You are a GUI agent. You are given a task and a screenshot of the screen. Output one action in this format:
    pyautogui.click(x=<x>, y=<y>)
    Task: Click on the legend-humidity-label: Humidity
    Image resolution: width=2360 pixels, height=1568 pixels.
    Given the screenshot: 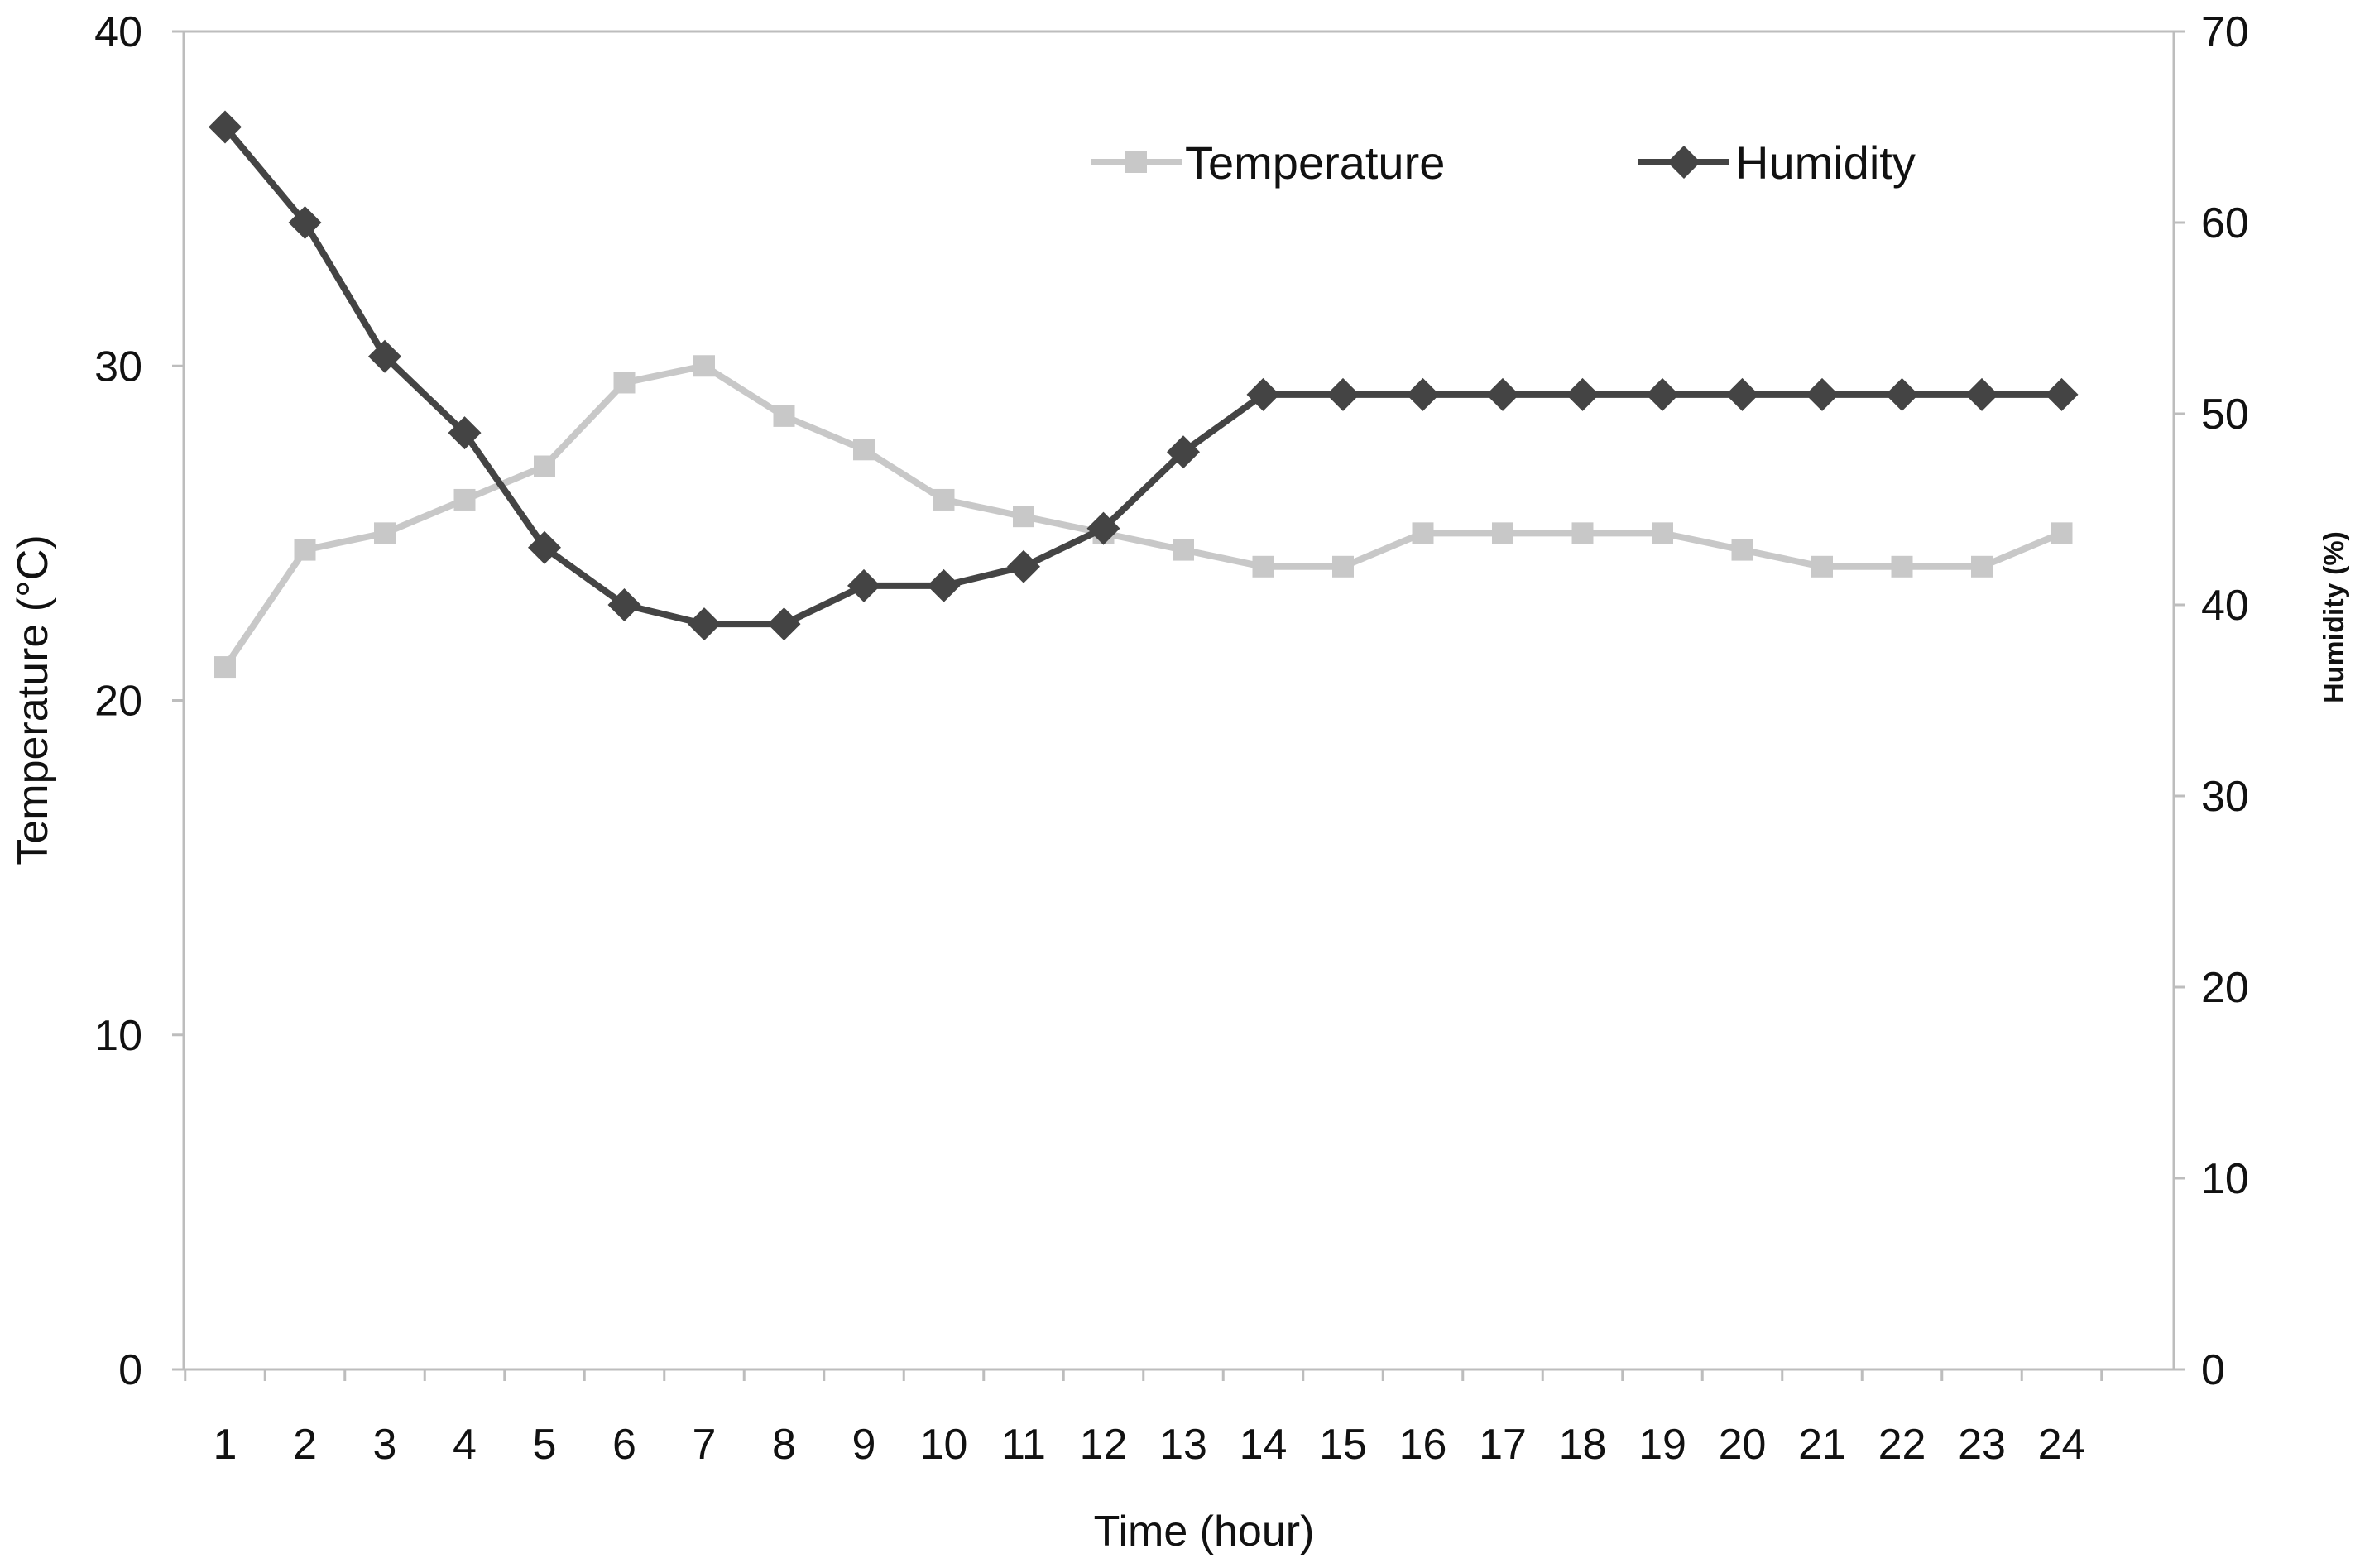 What is the action you would take?
    pyautogui.click(x=1825, y=163)
    